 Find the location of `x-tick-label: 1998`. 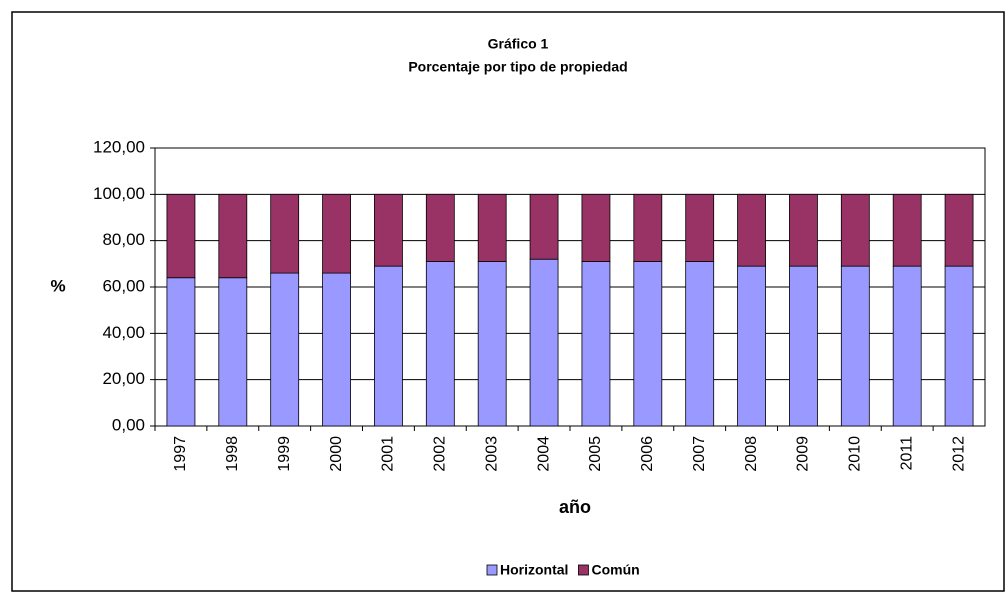

x-tick-label: 1998 is located at coordinates (232, 454).